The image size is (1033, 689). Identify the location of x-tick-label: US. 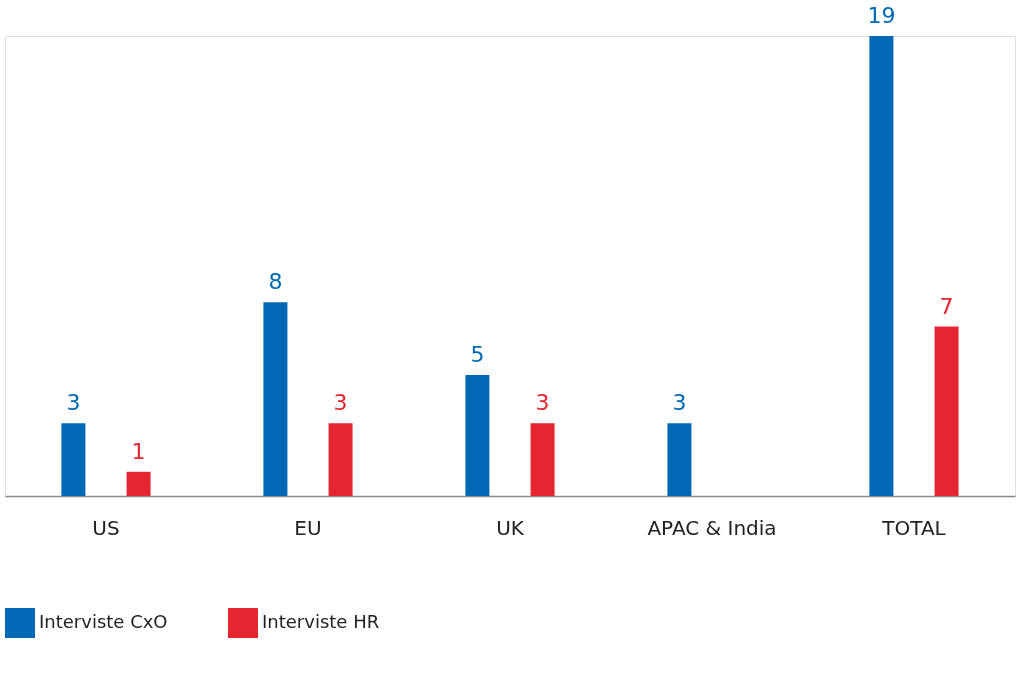
(106, 527).